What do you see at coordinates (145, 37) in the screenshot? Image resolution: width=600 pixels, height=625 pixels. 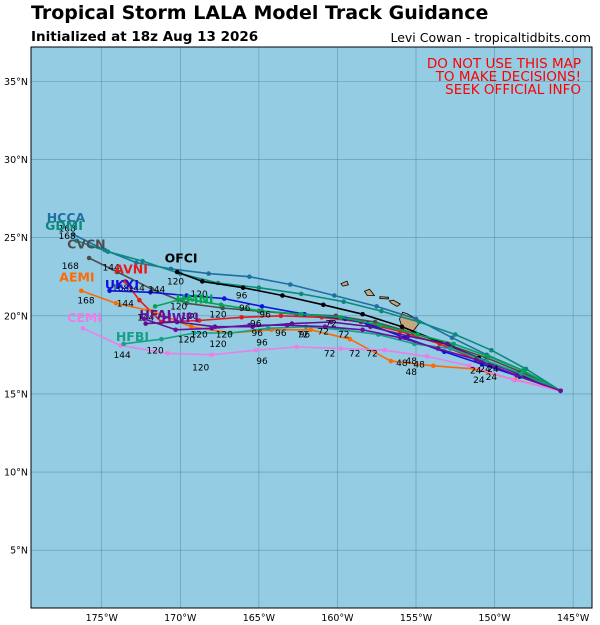 I see `init-time: Initialized at 18z Aug 13 2026` at bounding box center [145, 37].